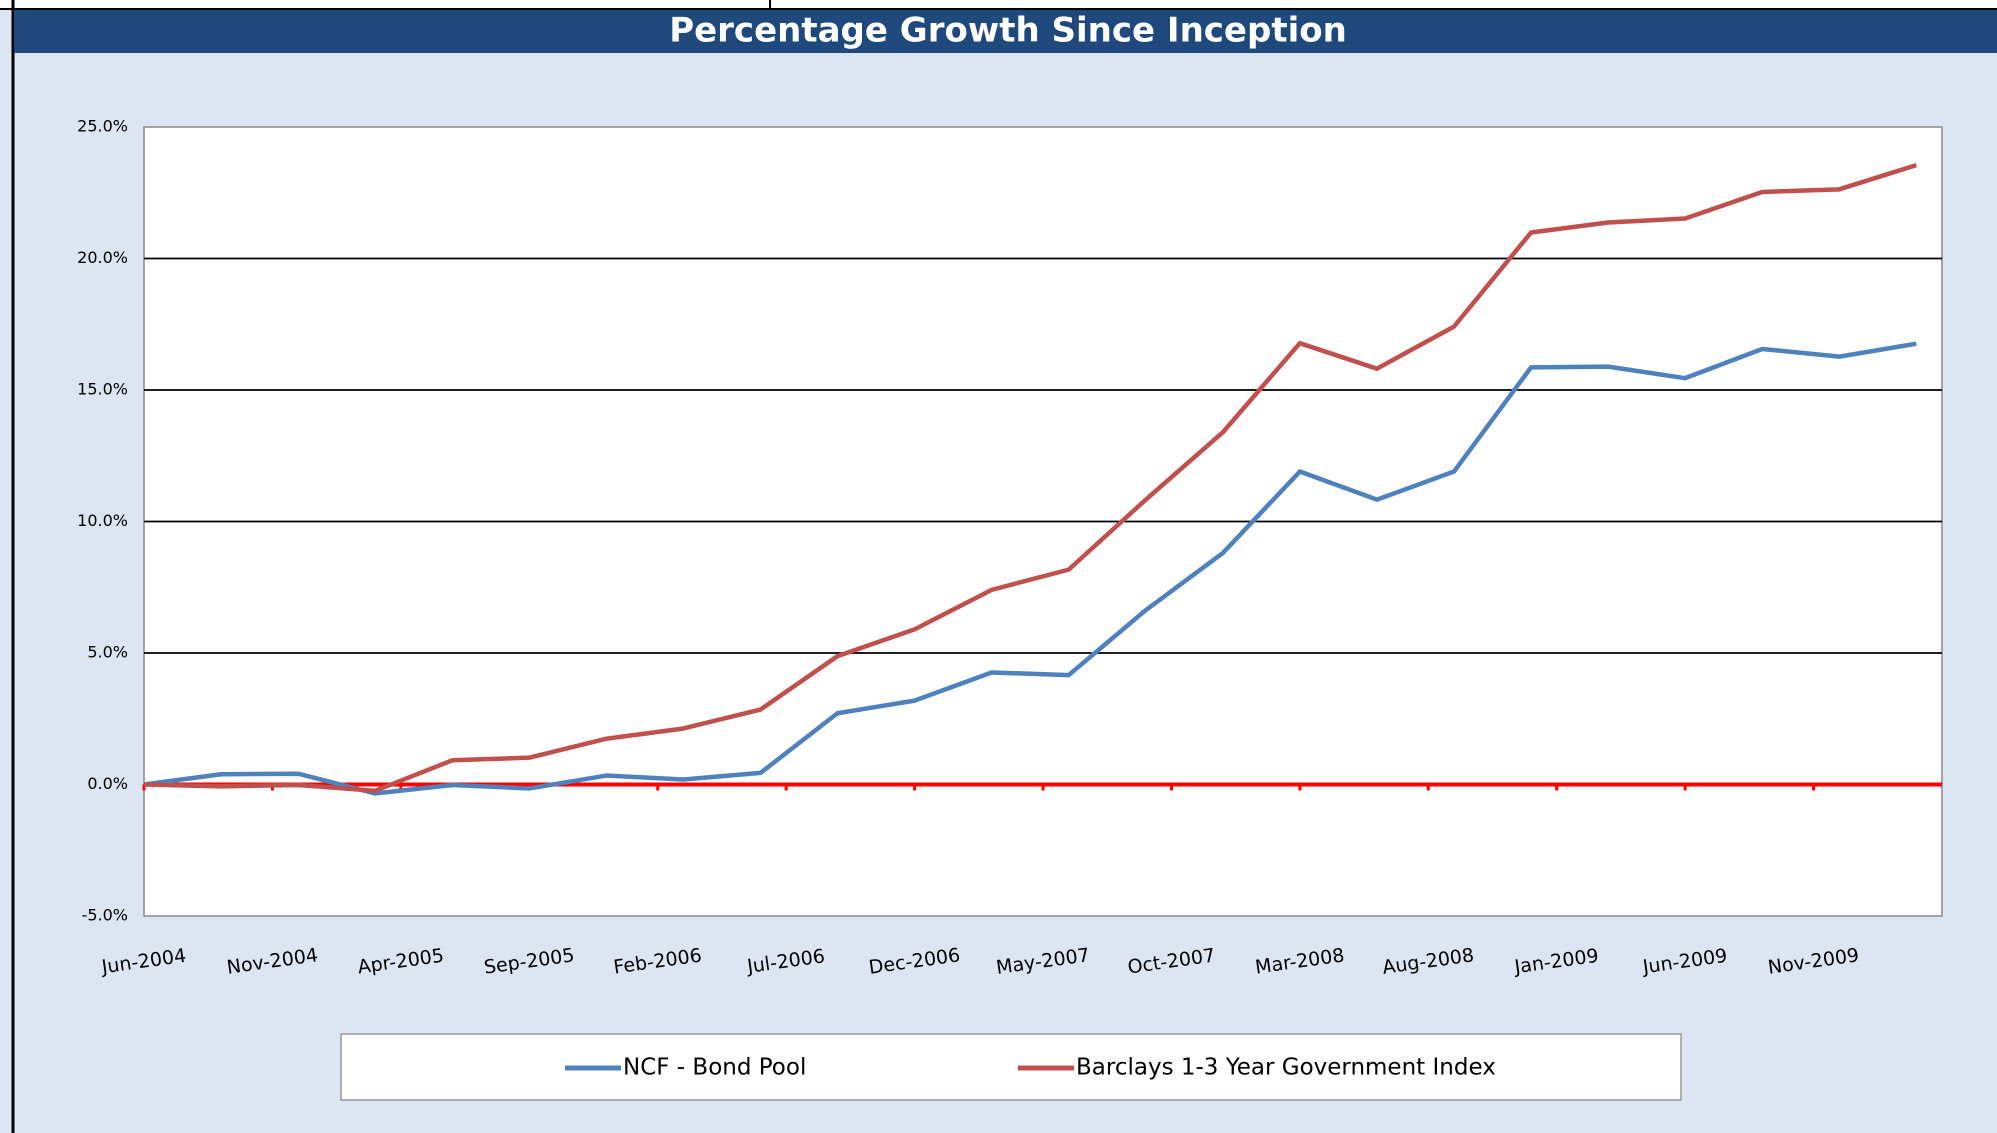  What do you see at coordinates (998, 5) in the screenshot?
I see `top-strip` at bounding box center [998, 5].